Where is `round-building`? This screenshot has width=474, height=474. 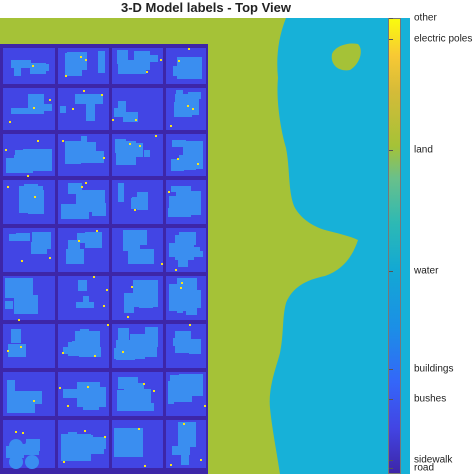 round-building is located at coordinates (32, 446).